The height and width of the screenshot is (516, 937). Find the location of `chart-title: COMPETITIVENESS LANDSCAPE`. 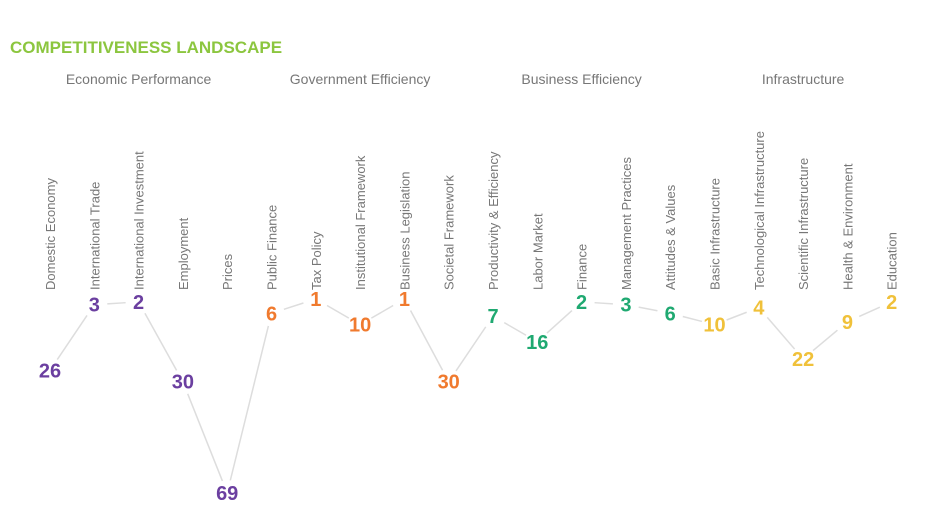

chart-title: COMPETITIVENESS LANDSCAPE is located at coordinates (146, 47).